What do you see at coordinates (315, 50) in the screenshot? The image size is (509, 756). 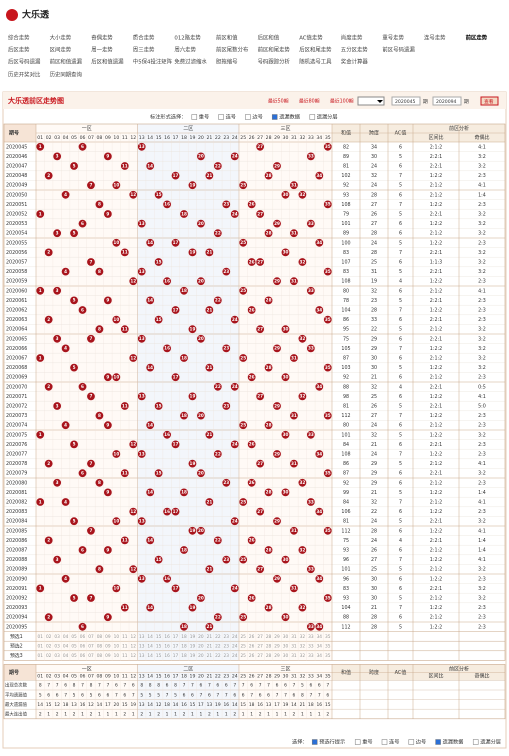 I see `nav-link: 后区和尾走势` at bounding box center [315, 50].